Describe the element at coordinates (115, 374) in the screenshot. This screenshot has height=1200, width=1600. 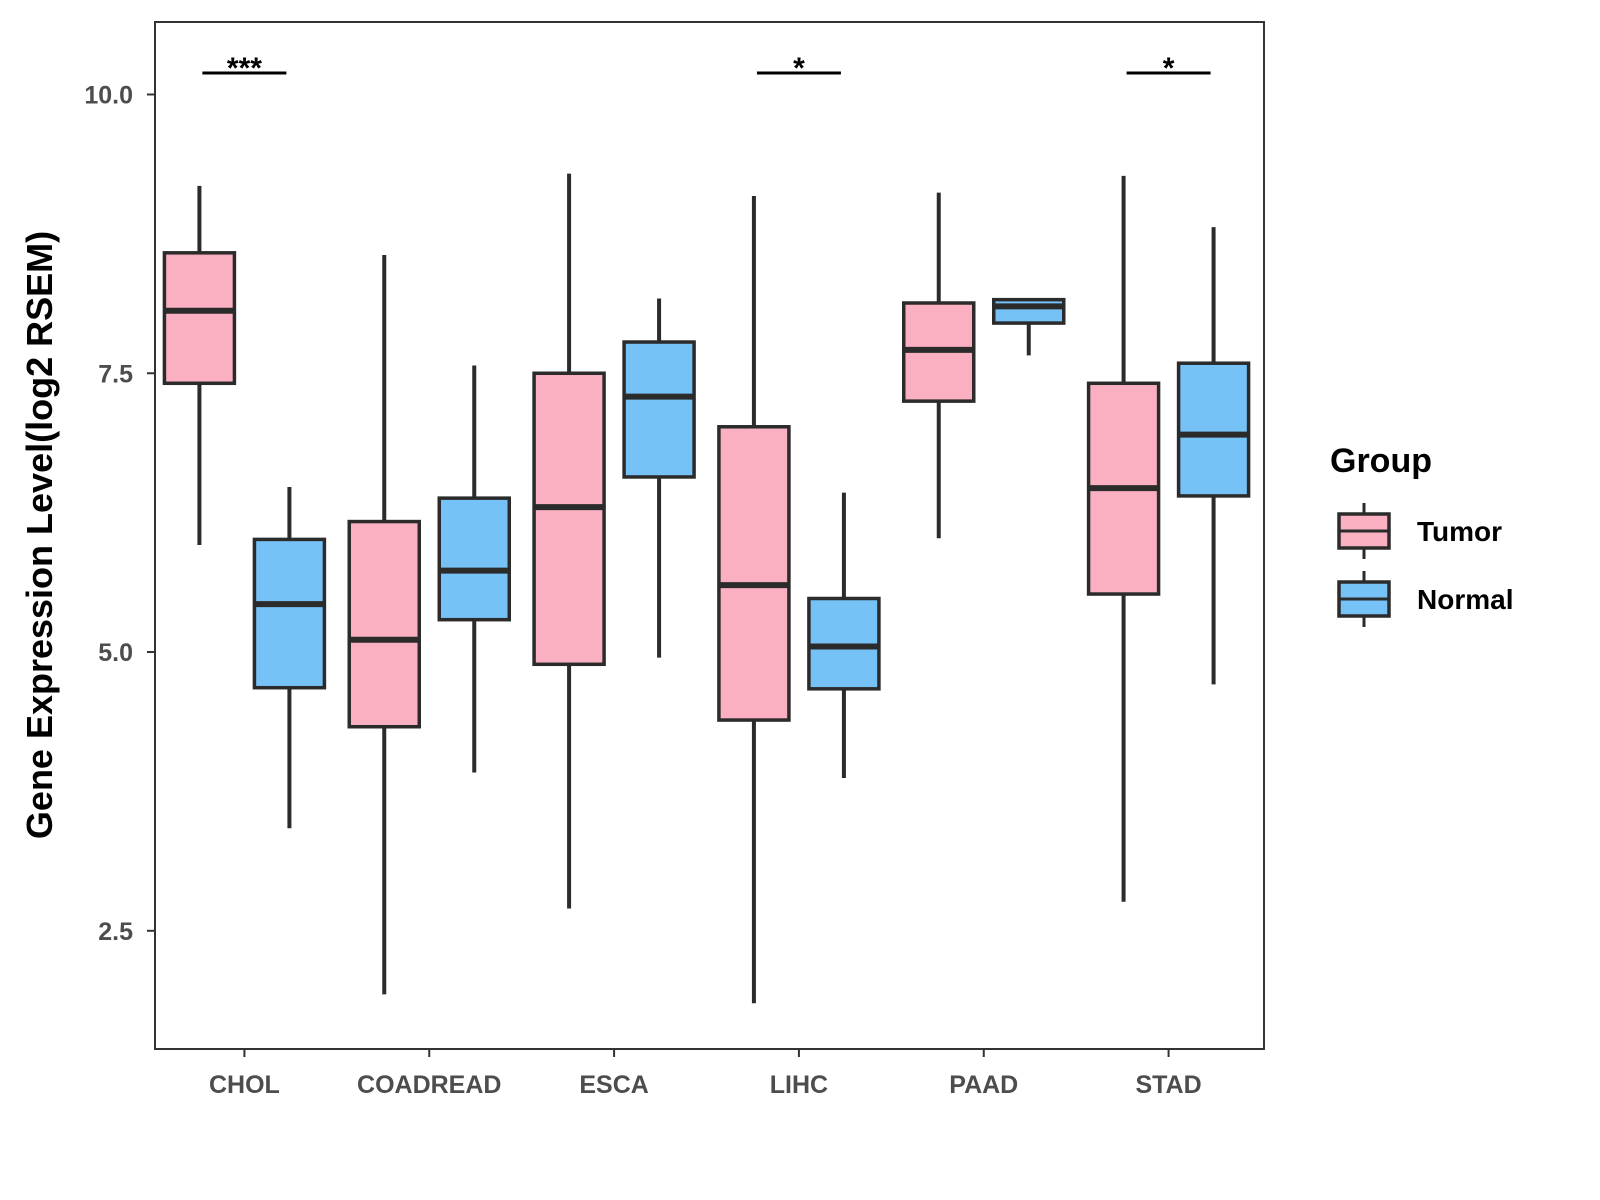
I see `y-tick-label: 7.5` at that location.